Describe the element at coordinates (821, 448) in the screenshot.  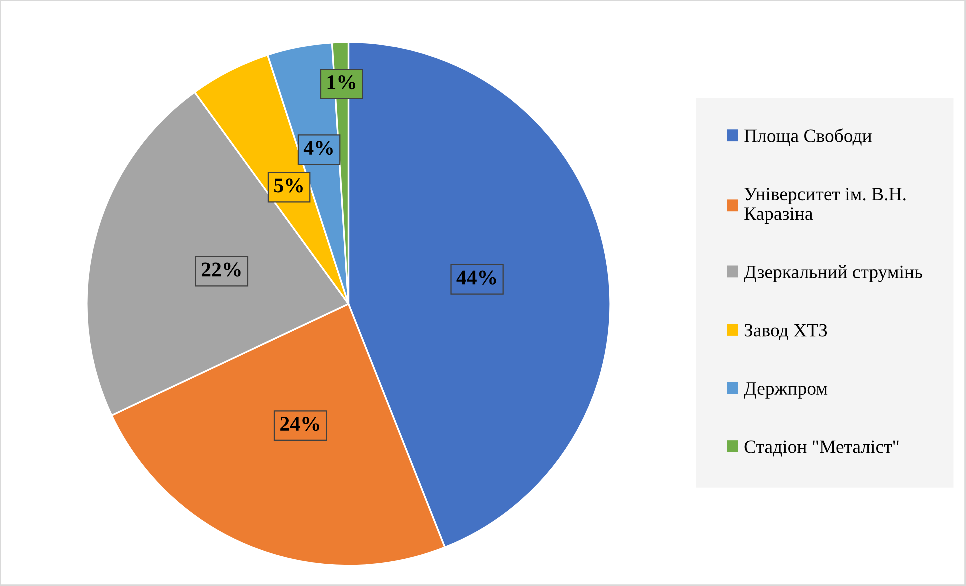
I see `legend-label: Стадіон "Металіст"` at that location.